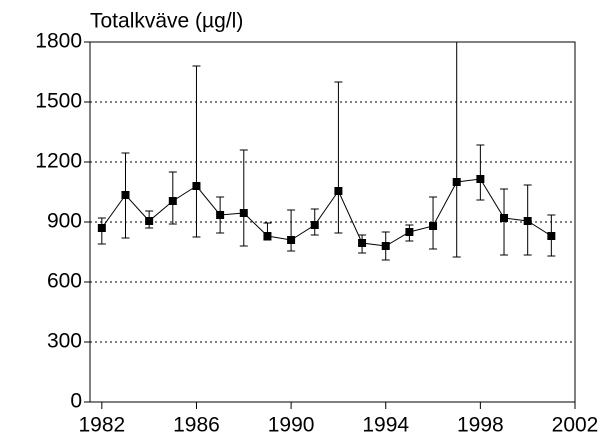 This screenshot has height=446, width=609. What do you see at coordinates (64, 341) in the screenshot?
I see `y-tick-label: 300` at bounding box center [64, 341].